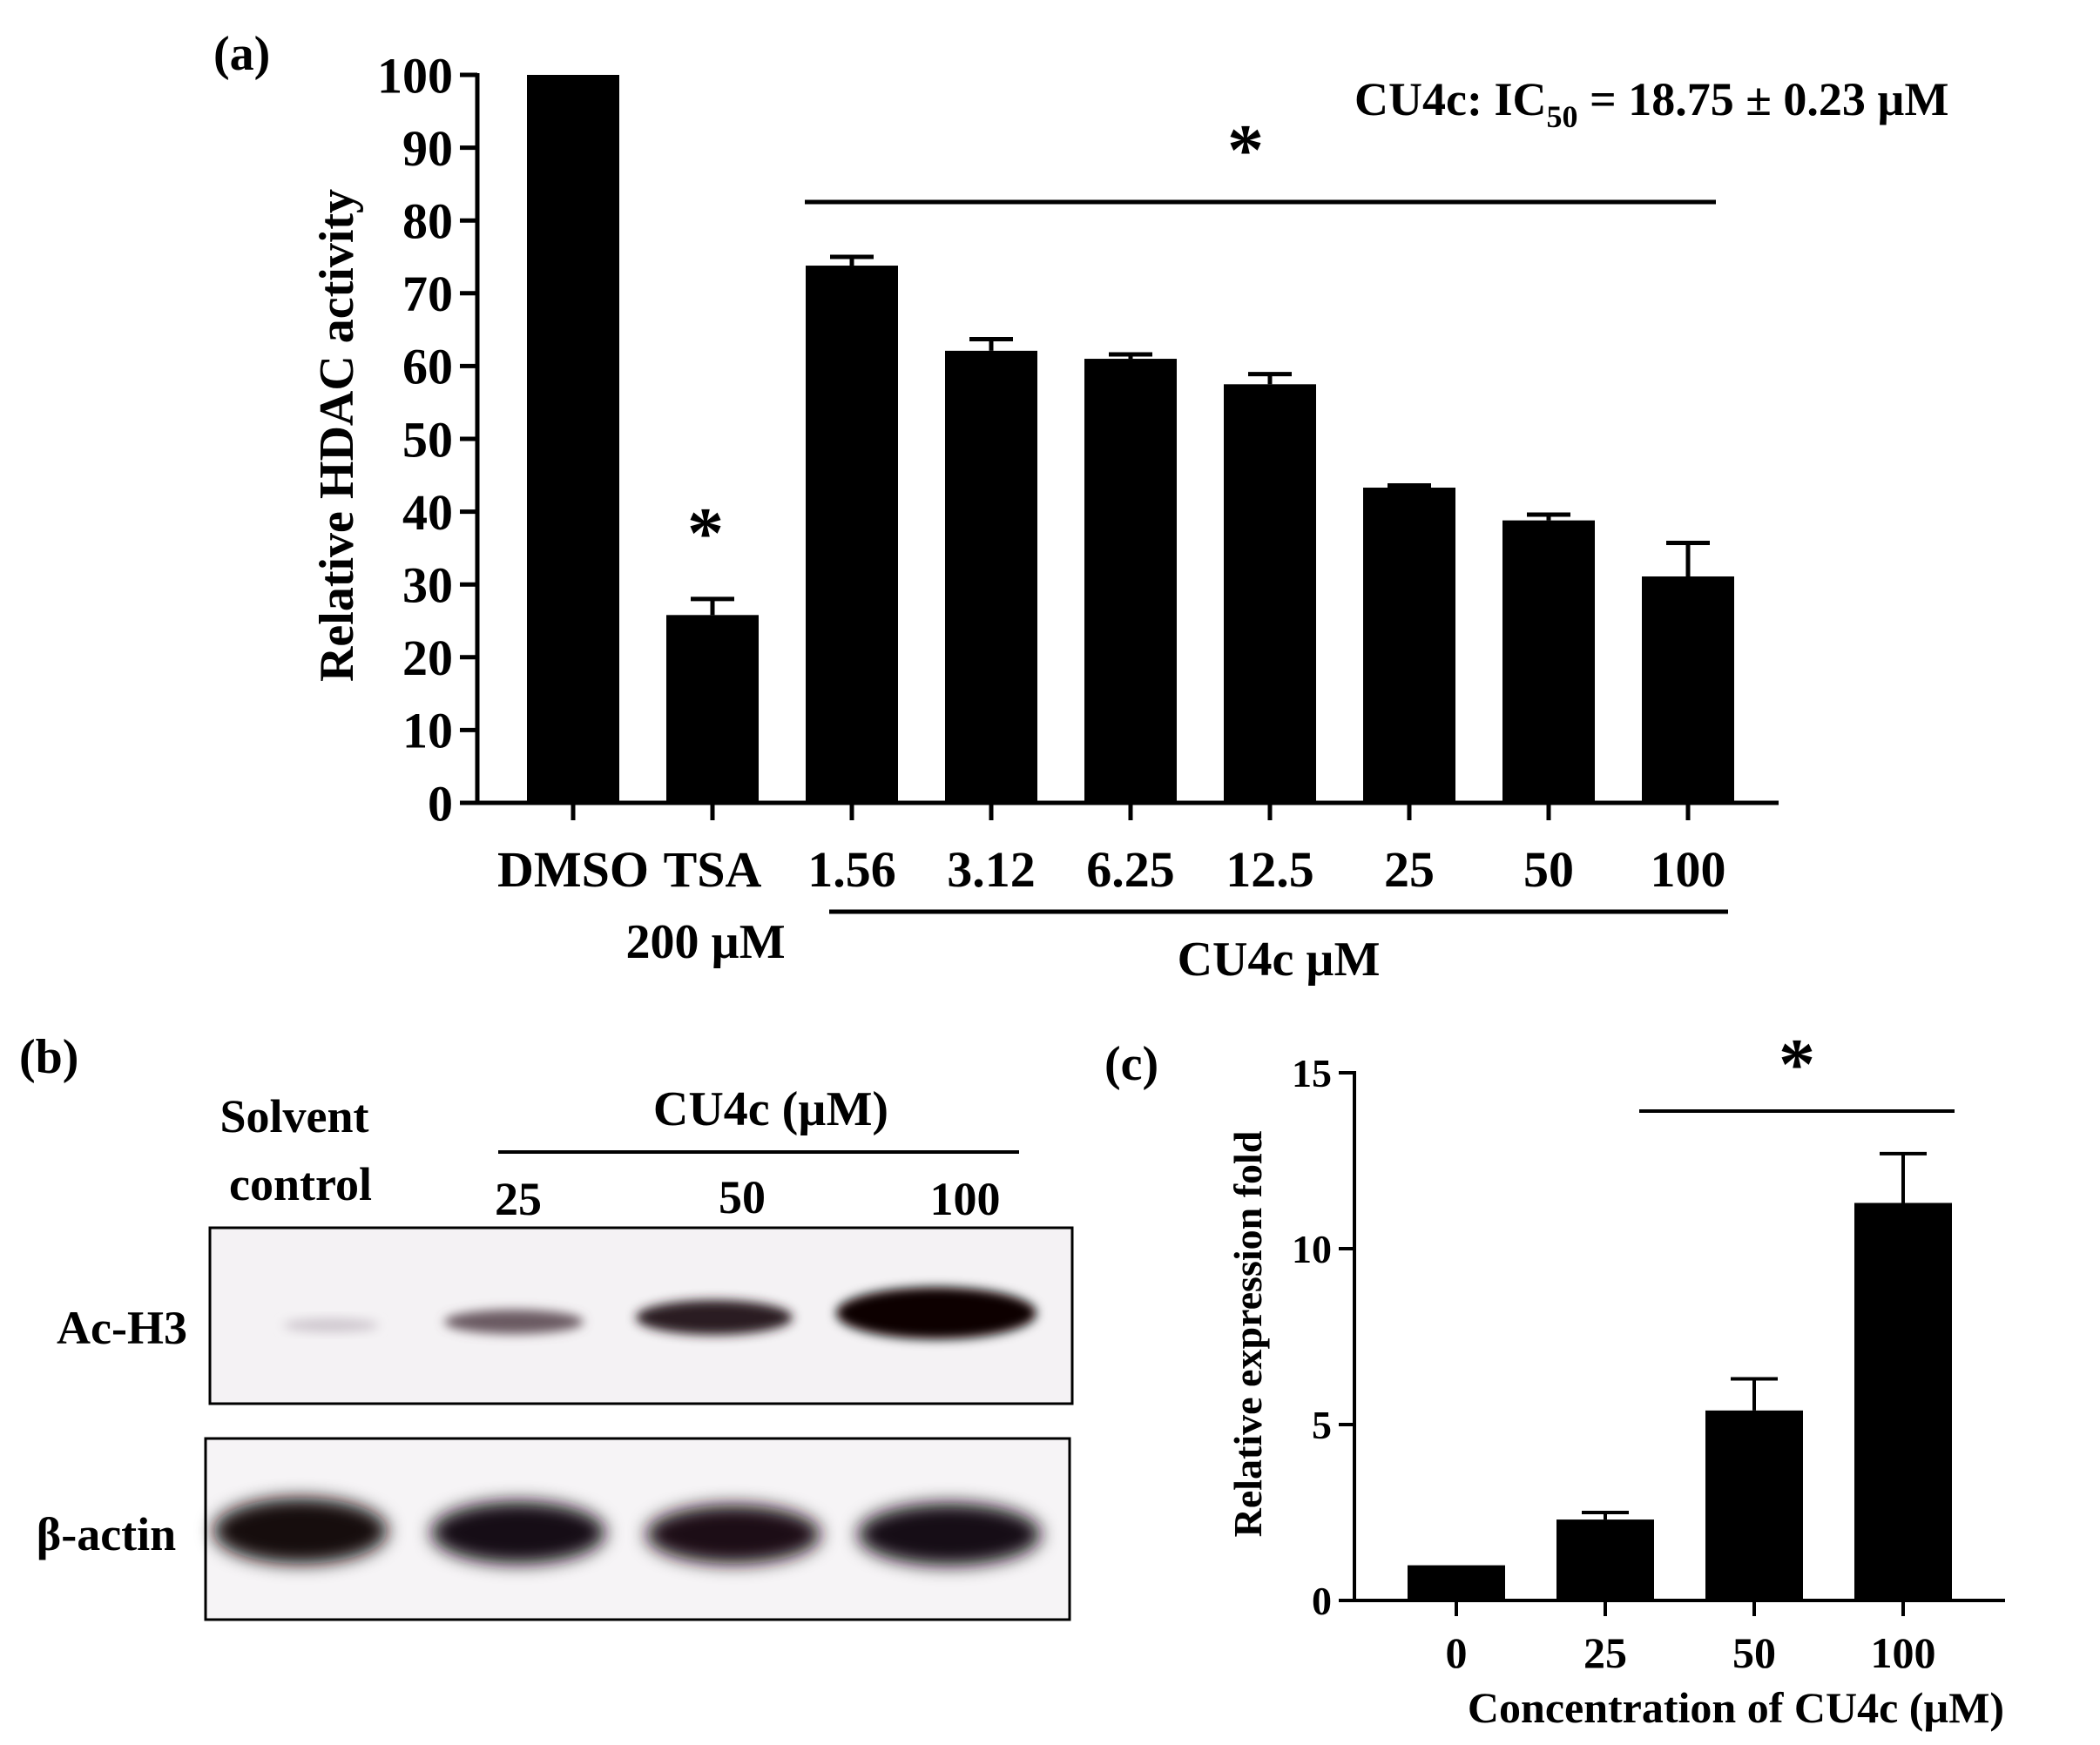 This screenshot has height=1745, width=2100. What do you see at coordinates (705, 942) in the screenshot?
I see `tsa-dose-label: 200 µM` at bounding box center [705, 942].